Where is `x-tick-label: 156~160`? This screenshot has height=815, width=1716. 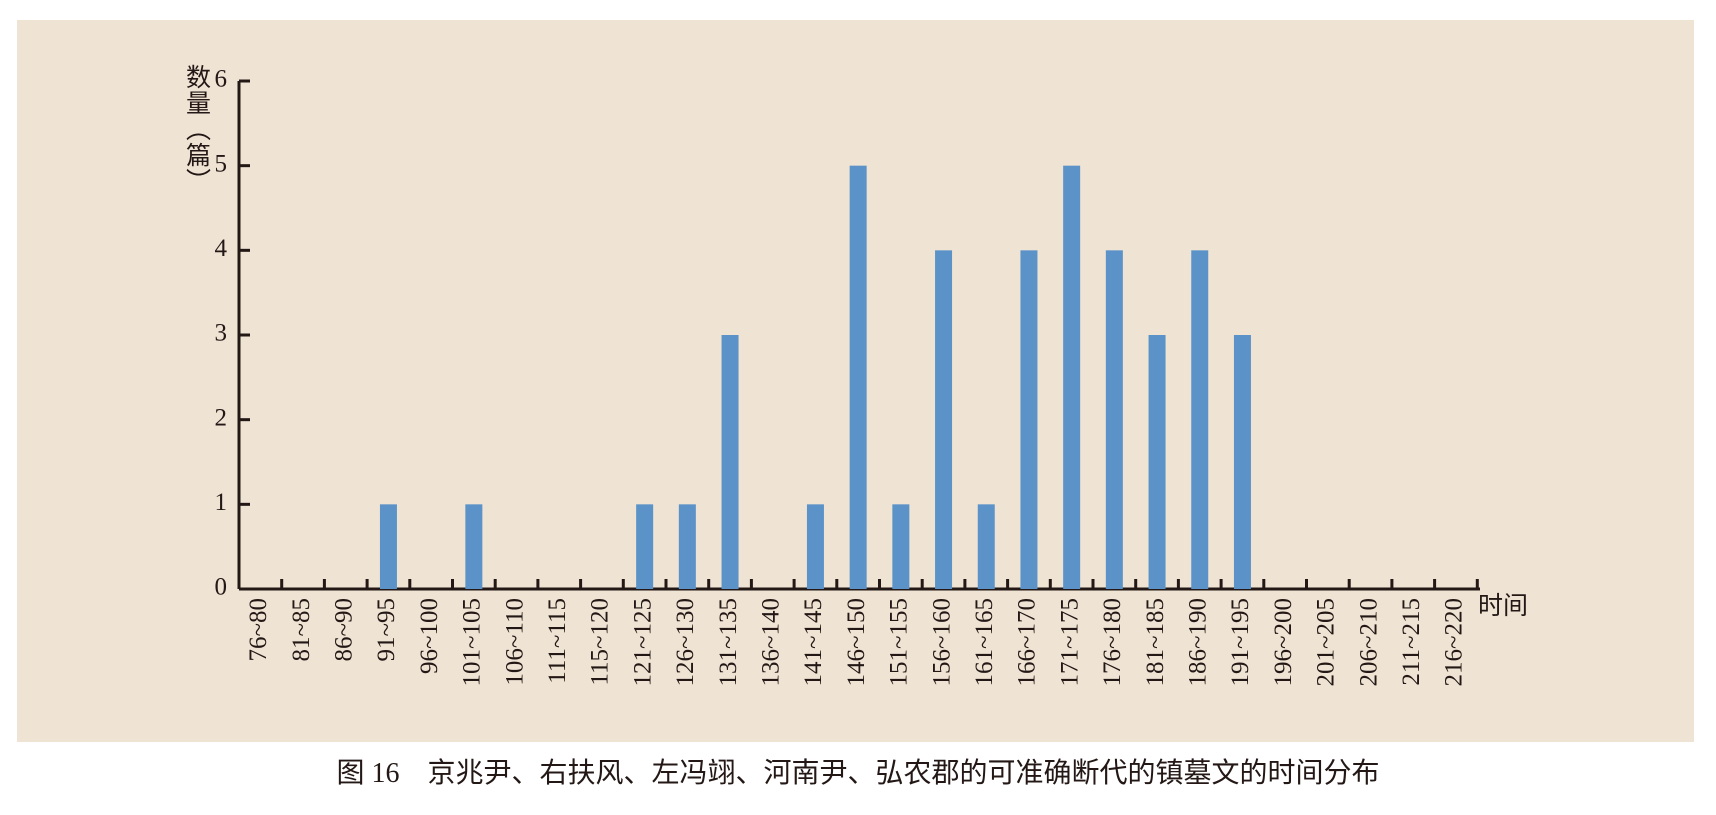 x-tick-label: 156~160 is located at coordinates (941, 642).